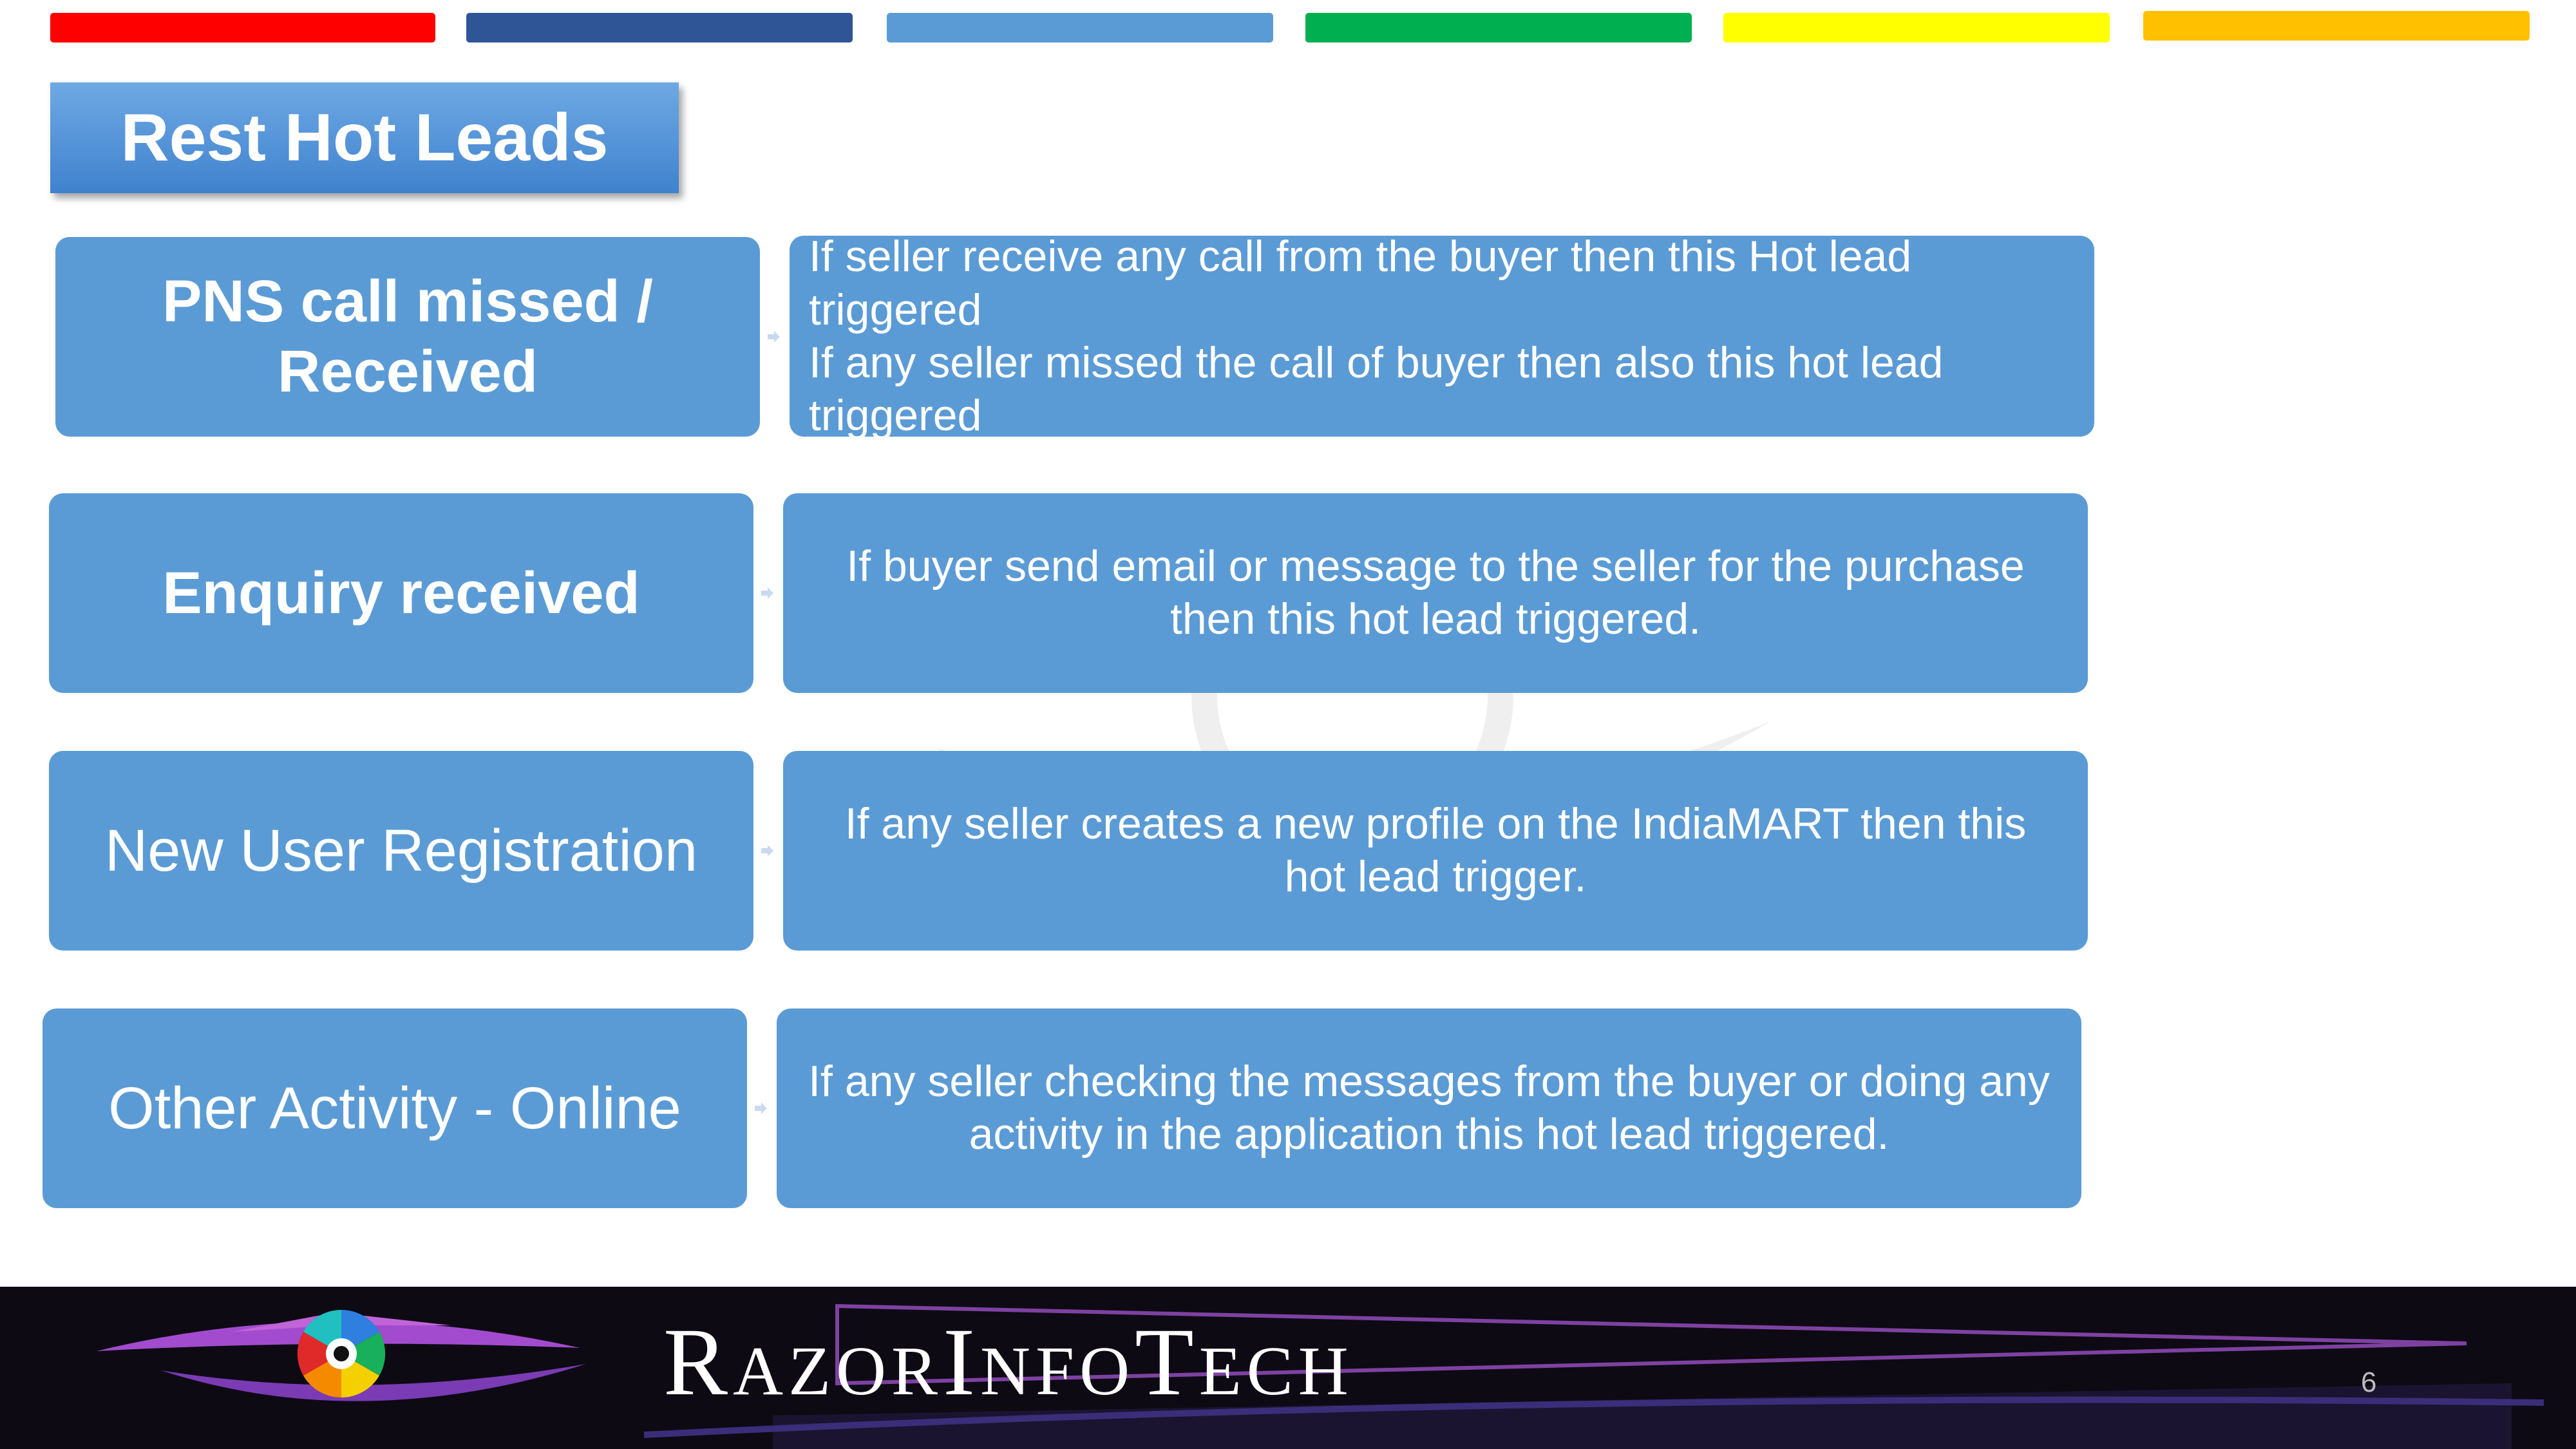  I want to click on lead-label-pns-call: PNS call missed / Received, so click(407, 337).